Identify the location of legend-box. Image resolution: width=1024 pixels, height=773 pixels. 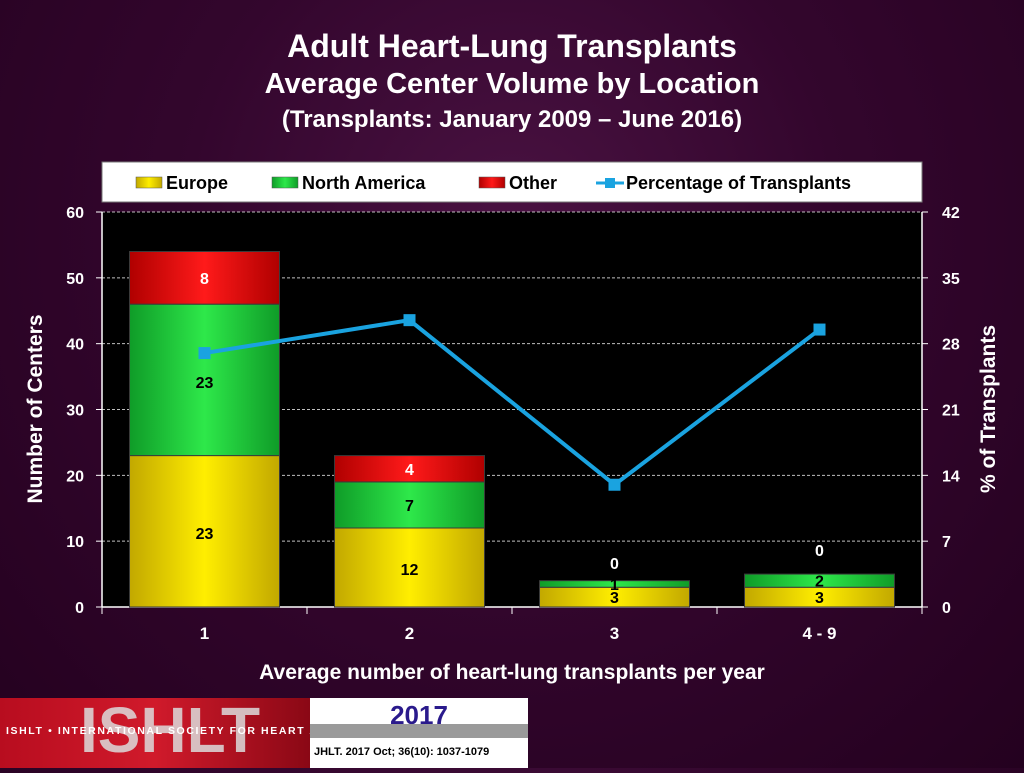
(512, 182).